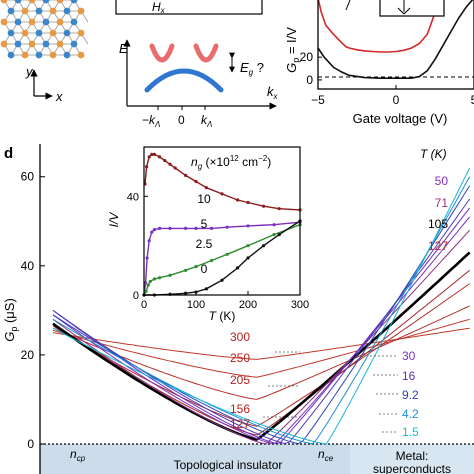  What do you see at coordinates (29, 71) in the screenshot?
I see `lattice-y-label: y` at bounding box center [29, 71].